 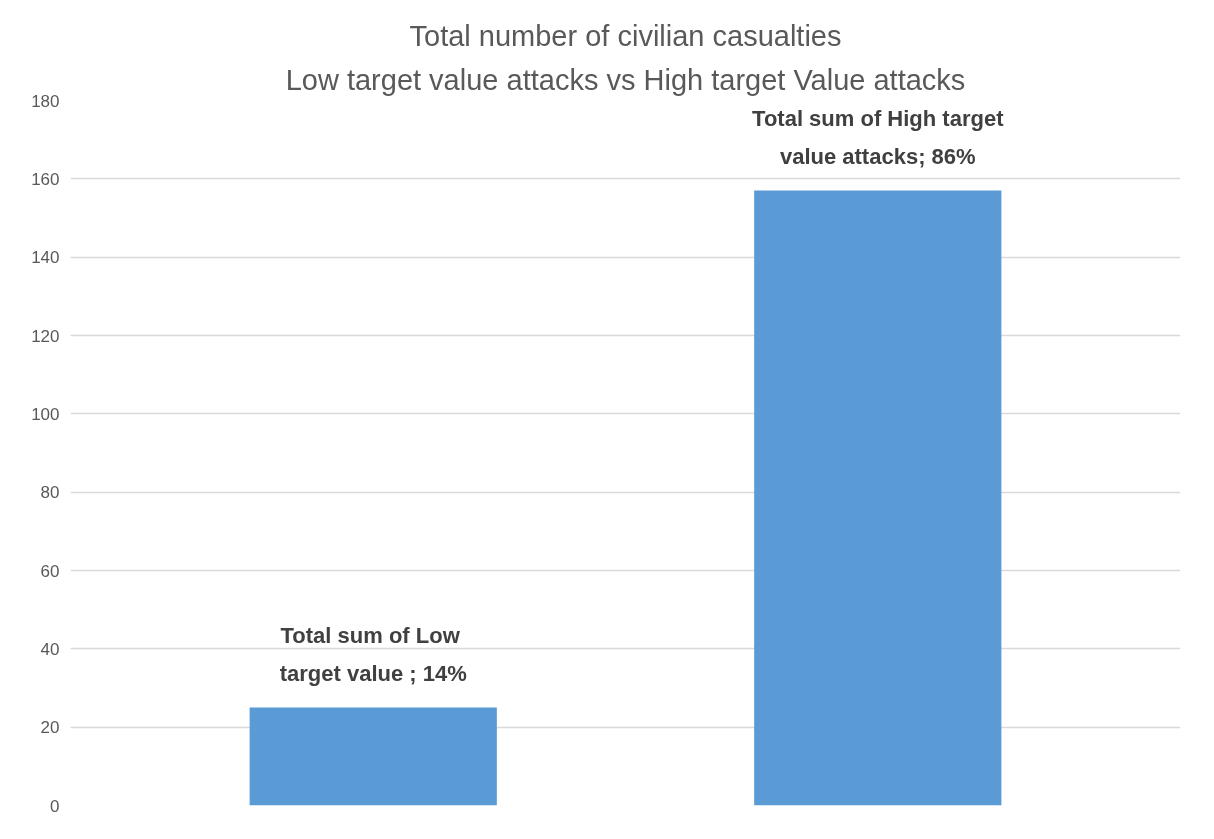 What do you see at coordinates (625, 35) in the screenshot?
I see `chart-title: Total number of civilian casualties` at bounding box center [625, 35].